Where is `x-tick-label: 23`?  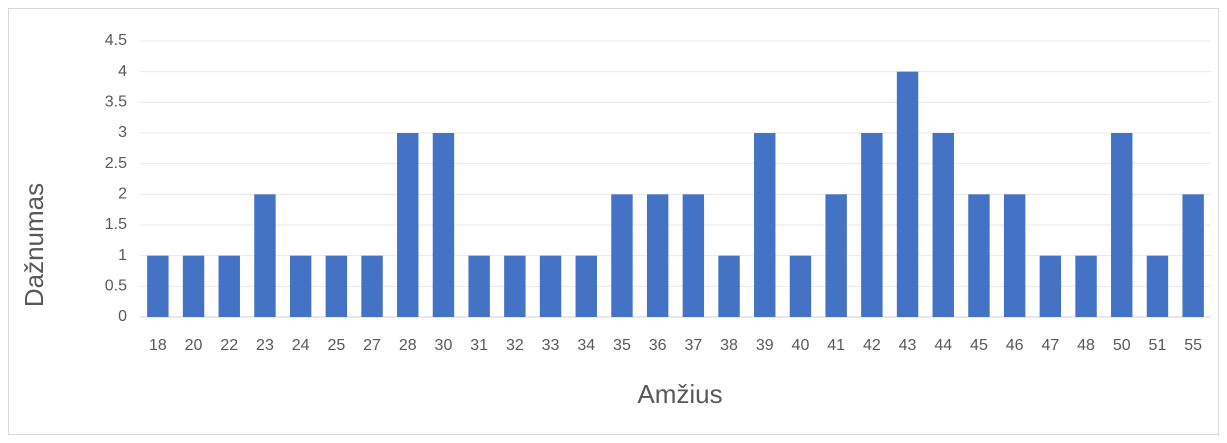
x-tick-label: 23 is located at coordinates (265, 345).